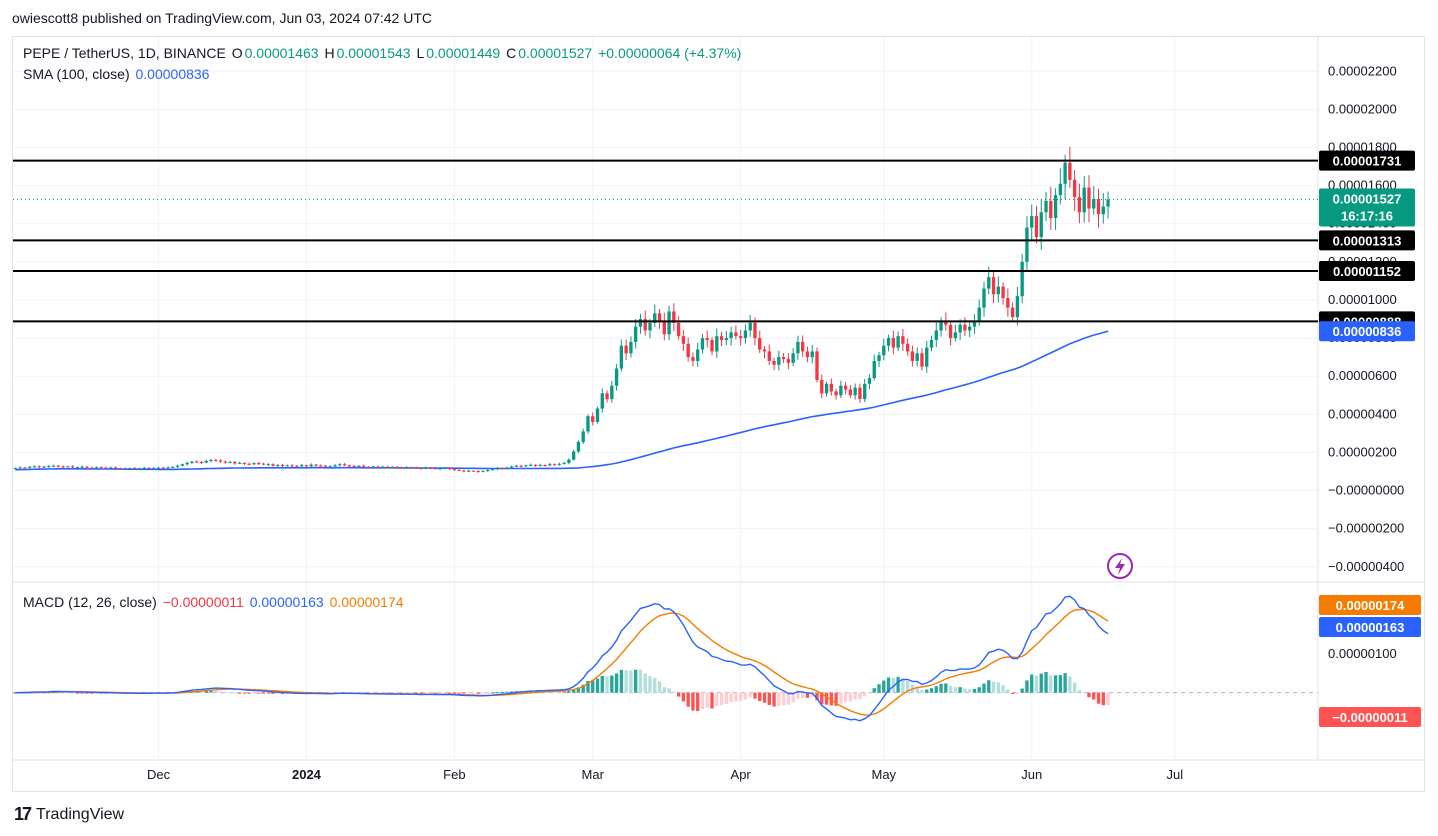  I want to click on macd-label: MACD (12, 26, close), so click(90, 602).